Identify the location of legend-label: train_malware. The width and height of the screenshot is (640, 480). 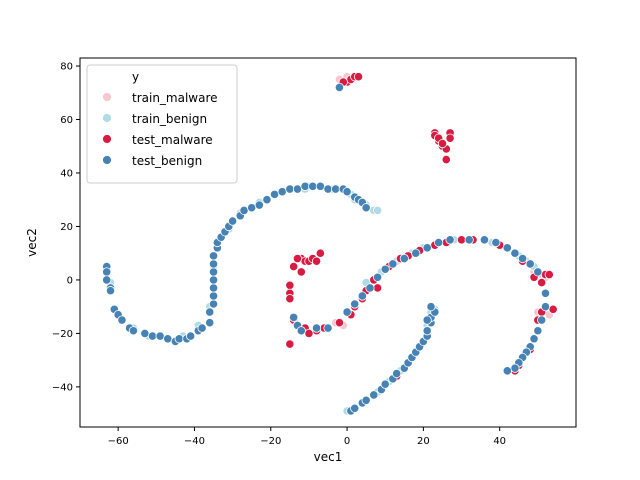
(175, 98).